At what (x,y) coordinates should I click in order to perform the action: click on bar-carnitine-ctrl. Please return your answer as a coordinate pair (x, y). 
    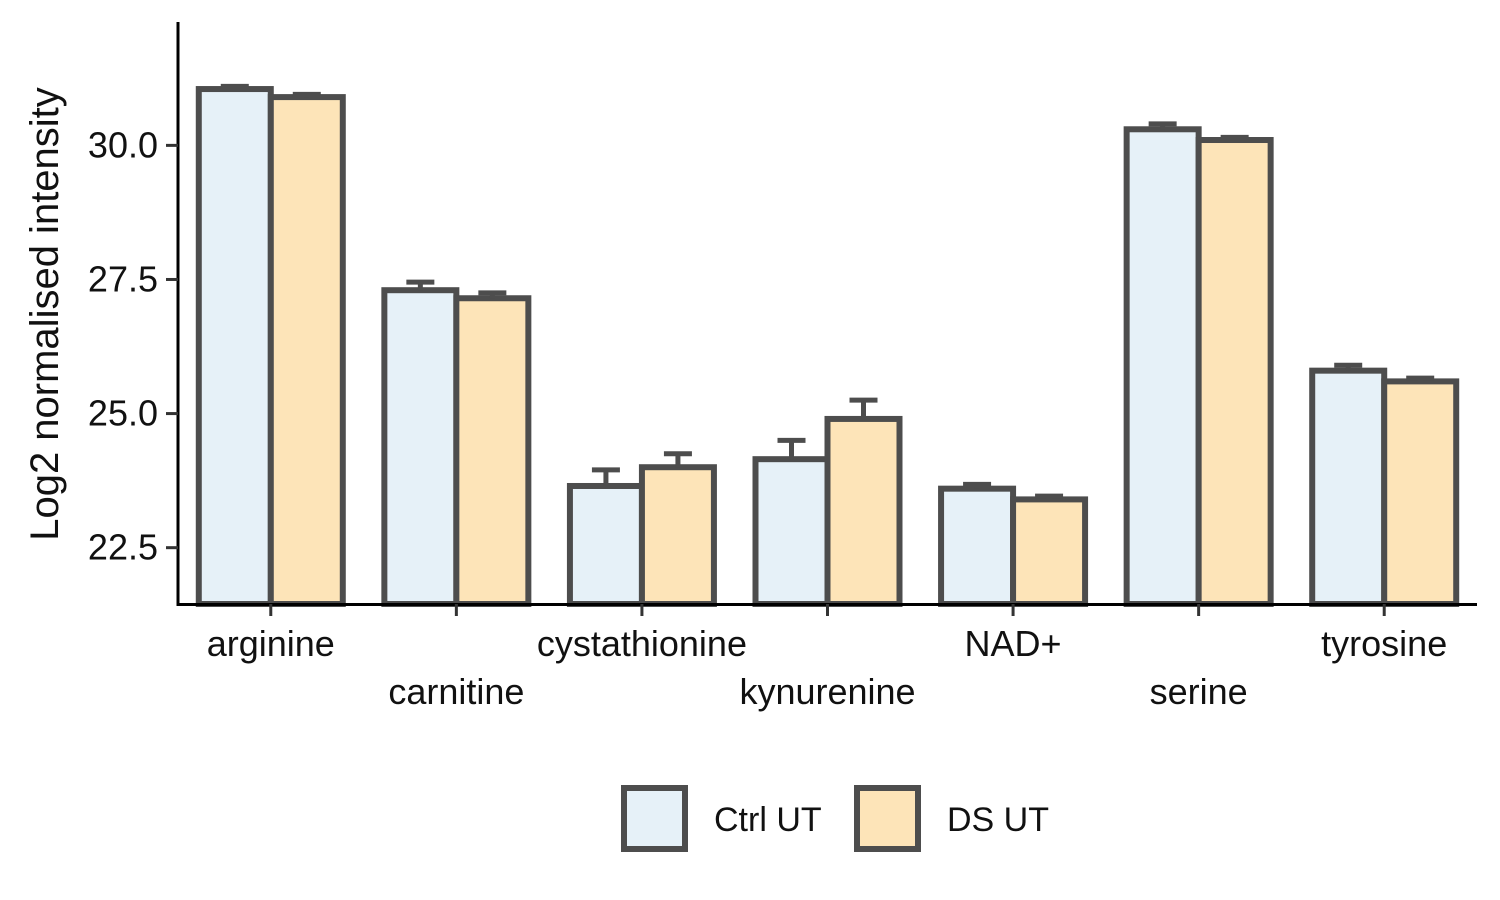
    Looking at the image, I should click on (420, 447).